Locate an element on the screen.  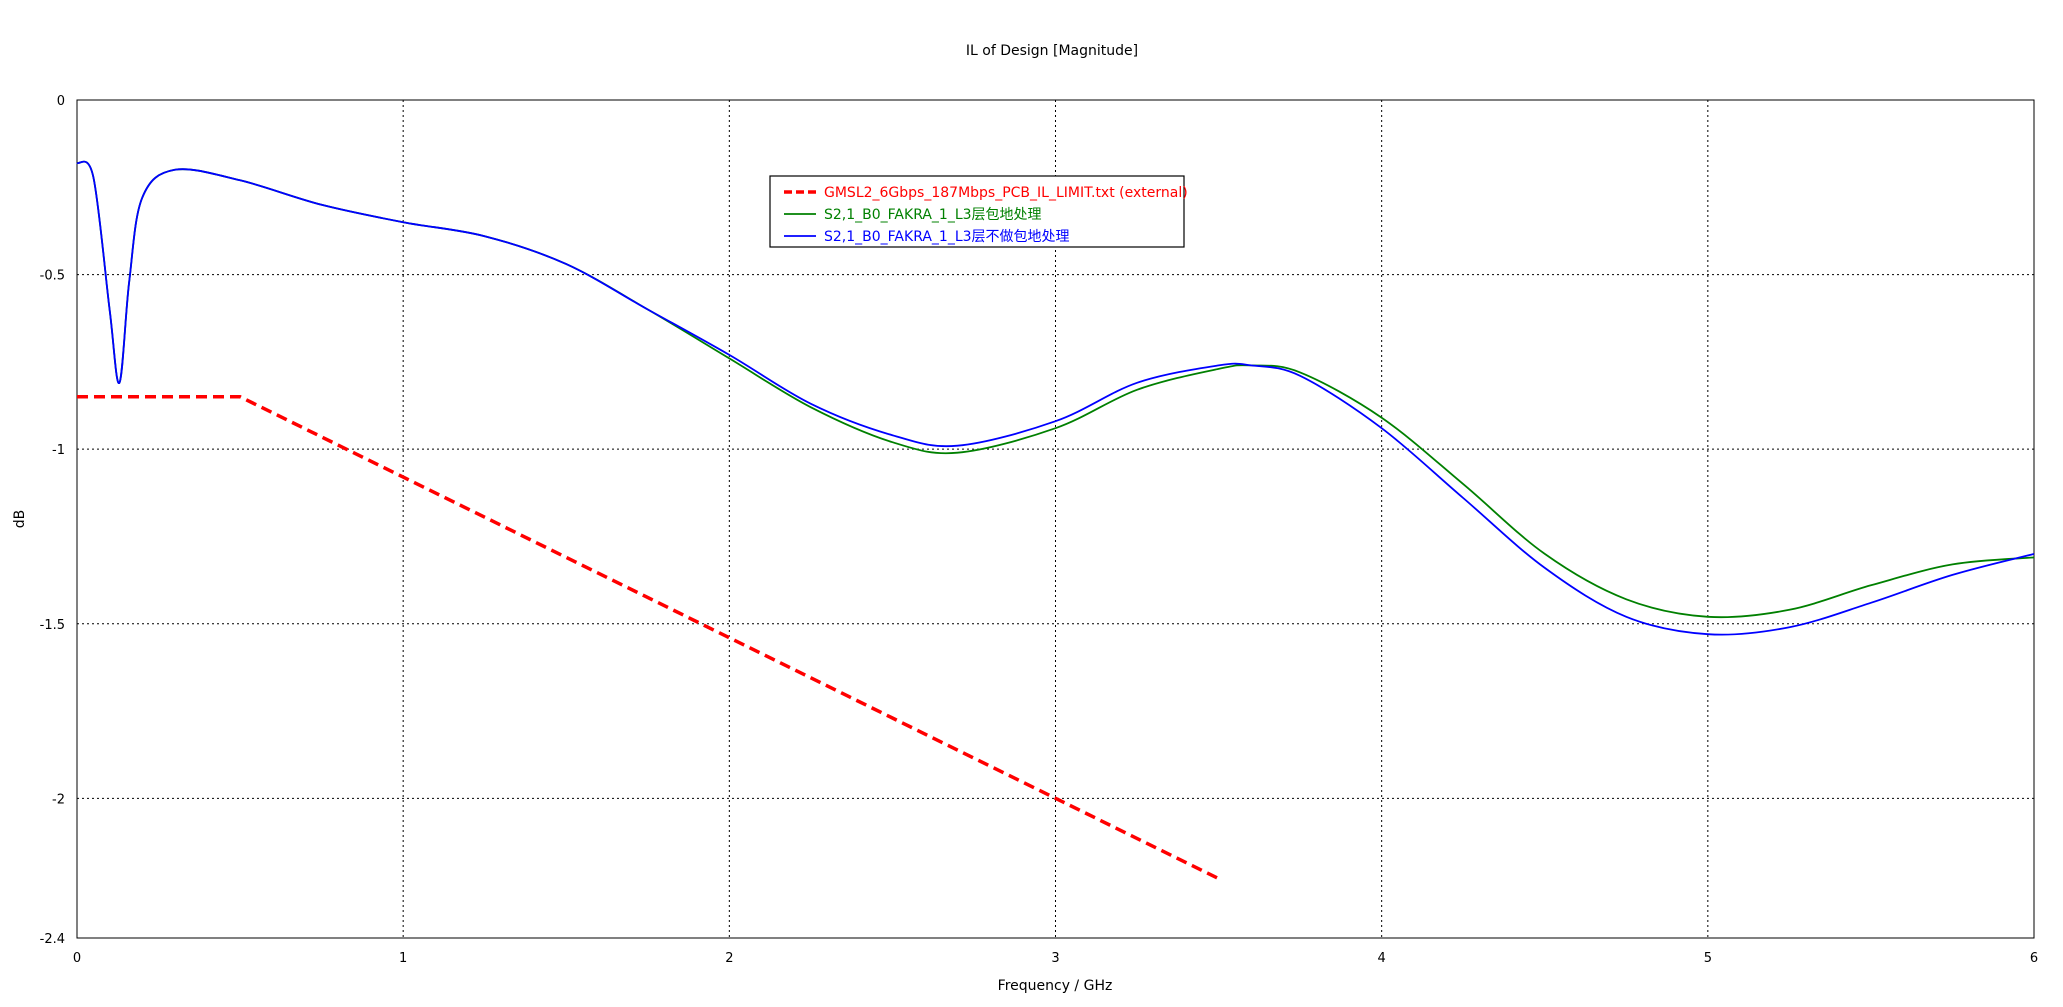
x-tick-label: 3 is located at coordinates (1055, 958).